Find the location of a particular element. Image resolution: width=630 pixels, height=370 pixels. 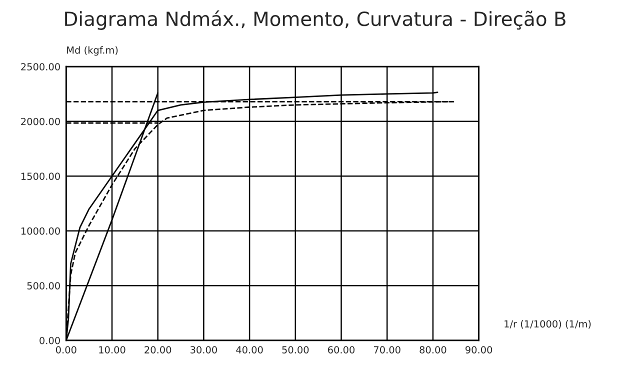

y-tick-label: 1000.00 is located at coordinates (40, 231).